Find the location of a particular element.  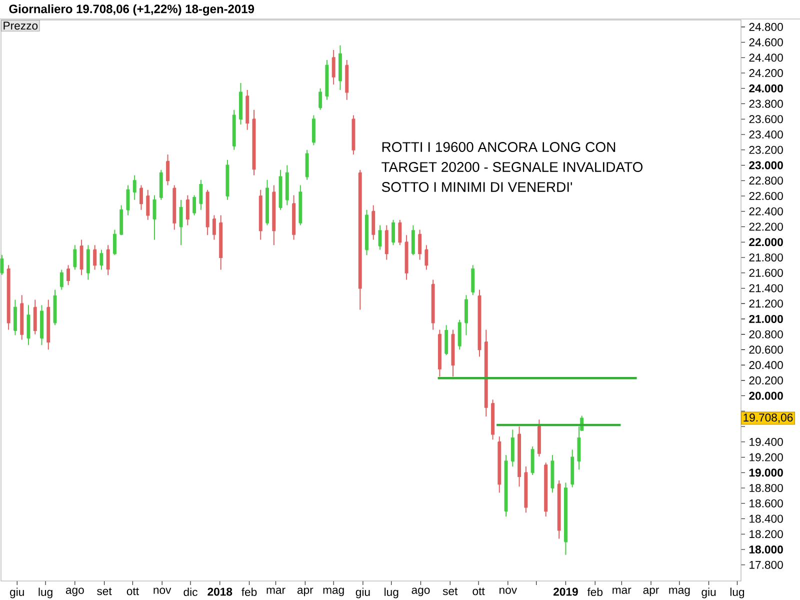

y-tick-label: 20.800 is located at coordinates (766, 334).